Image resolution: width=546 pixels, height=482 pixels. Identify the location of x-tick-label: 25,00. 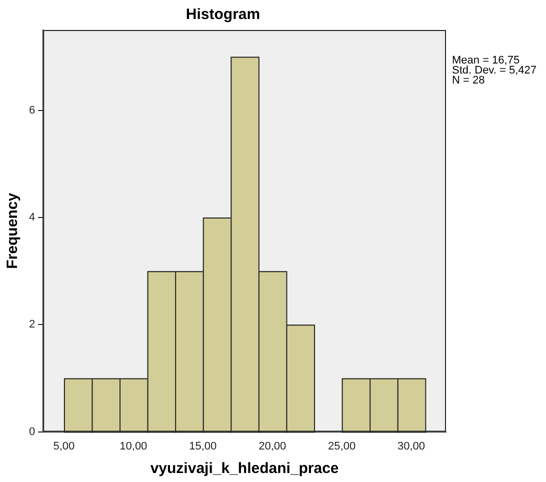
(342, 446).